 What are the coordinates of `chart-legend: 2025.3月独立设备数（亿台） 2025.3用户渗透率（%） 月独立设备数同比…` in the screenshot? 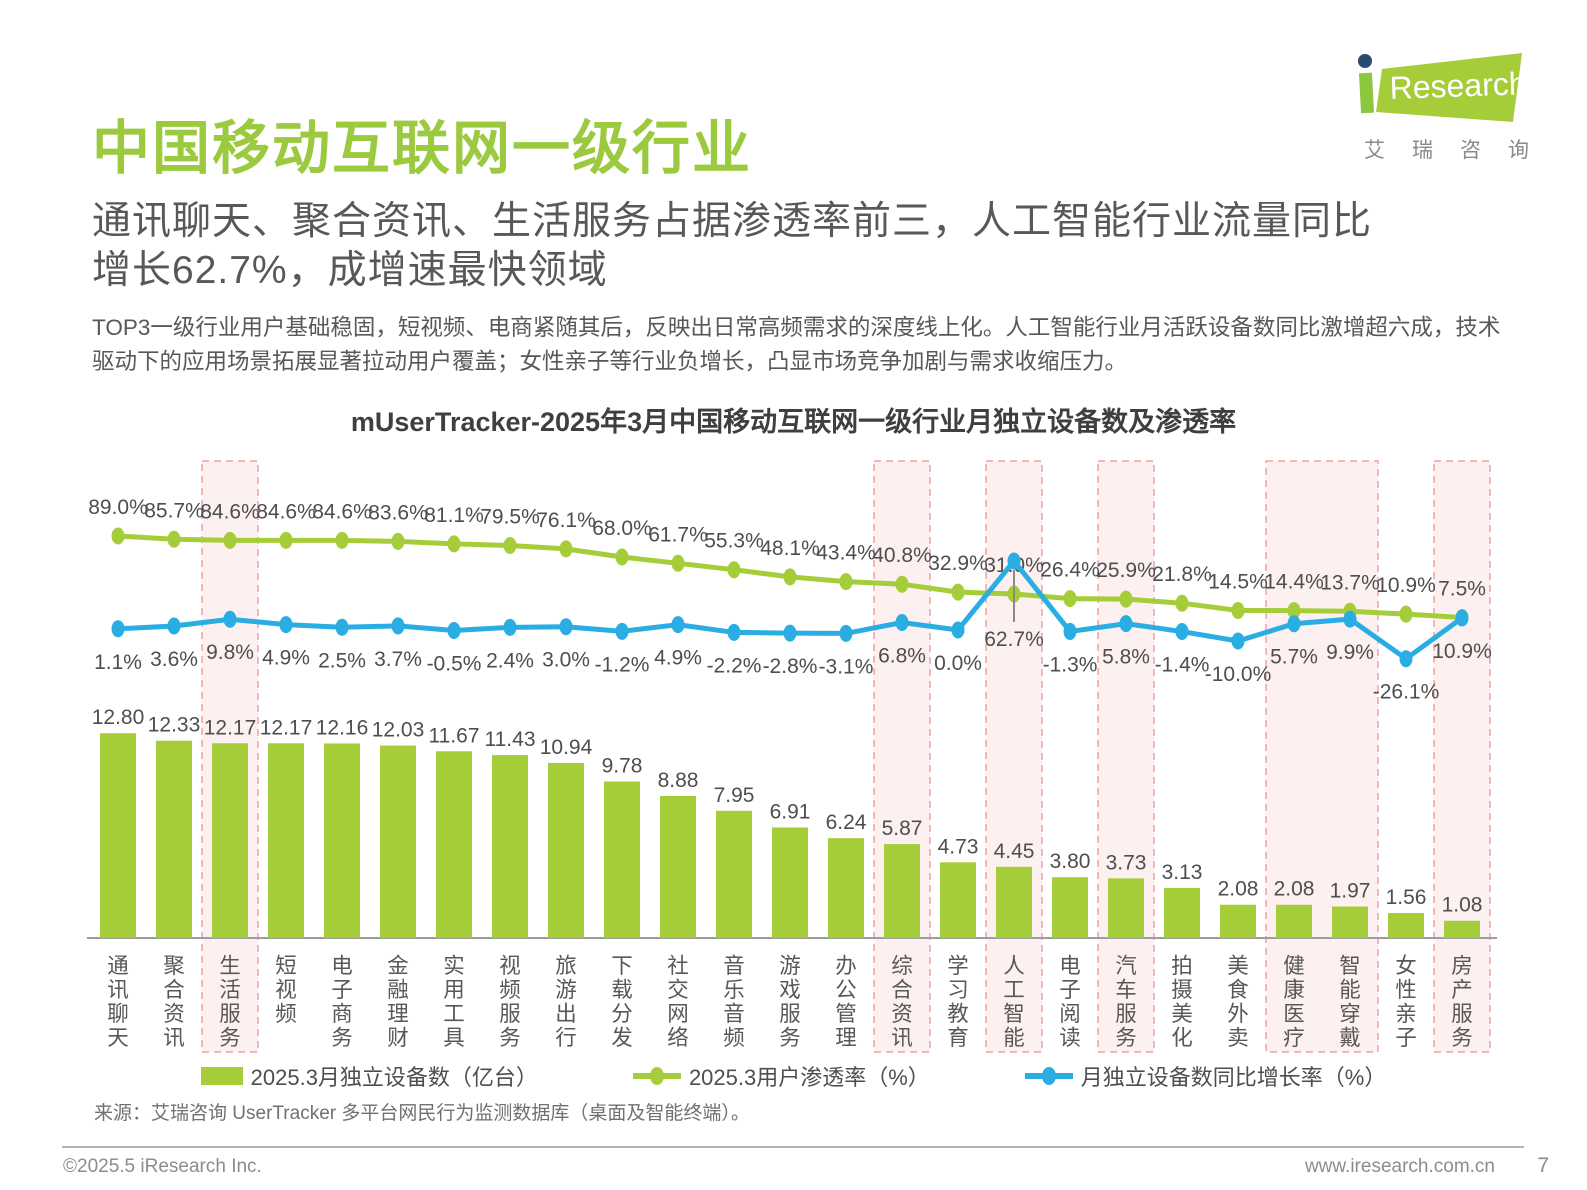 It's located at (793, 1076).